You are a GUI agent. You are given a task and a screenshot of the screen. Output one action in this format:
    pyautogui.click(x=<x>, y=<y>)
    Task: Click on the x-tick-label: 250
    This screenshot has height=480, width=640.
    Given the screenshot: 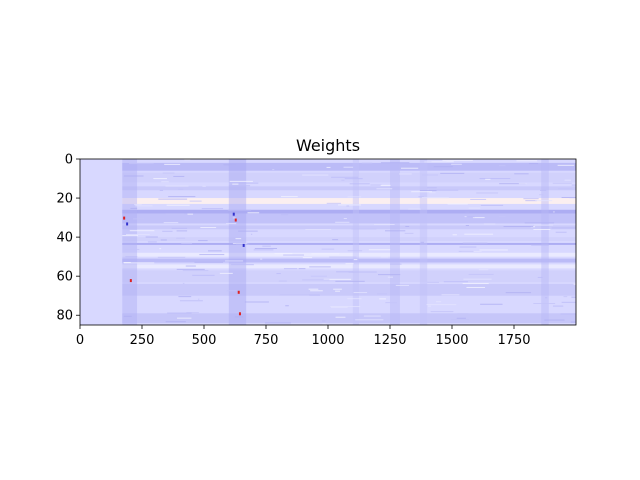 What is the action you would take?
    pyautogui.click(x=142, y=340)
    